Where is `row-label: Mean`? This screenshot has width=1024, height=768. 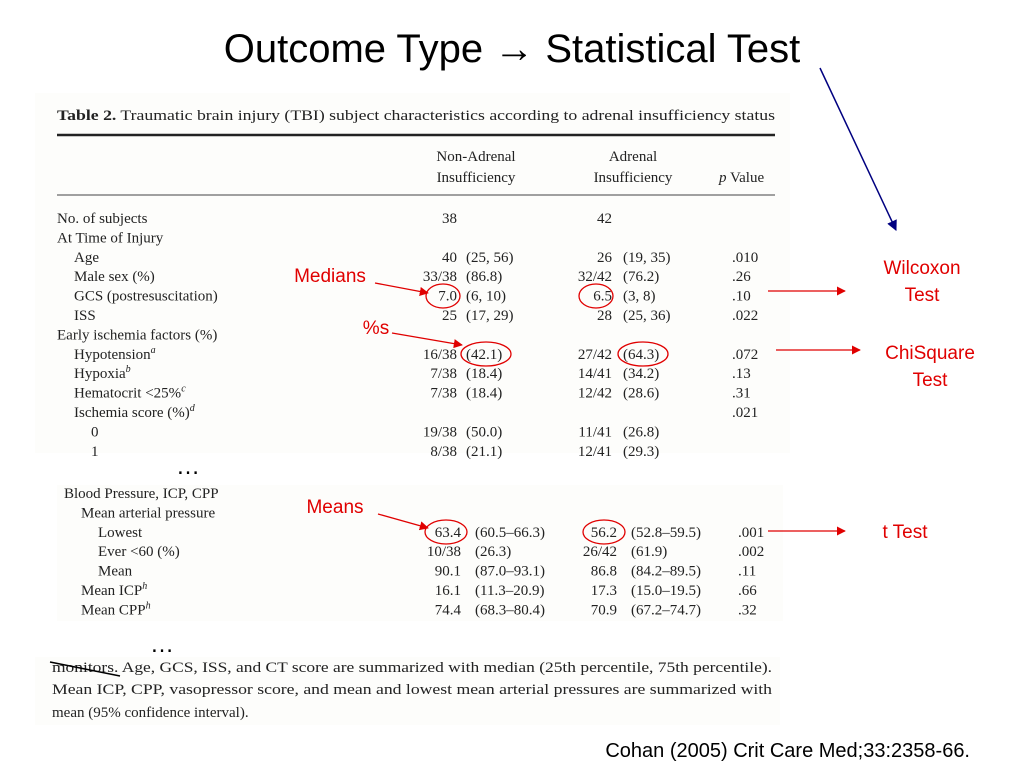
row-label: Mean is located at coordinates (115, 572).